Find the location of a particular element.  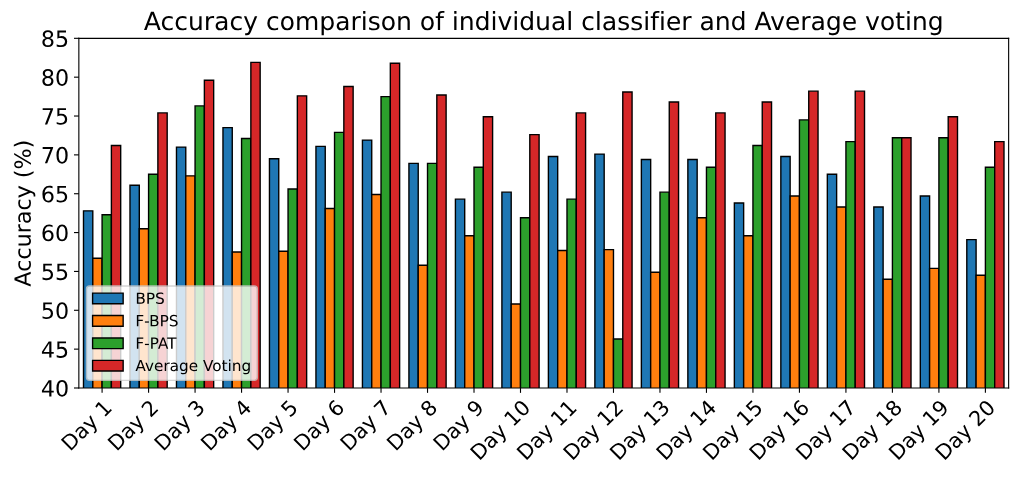

y-axis-title: Accuracy (%) is located at coordinates (24, 214).